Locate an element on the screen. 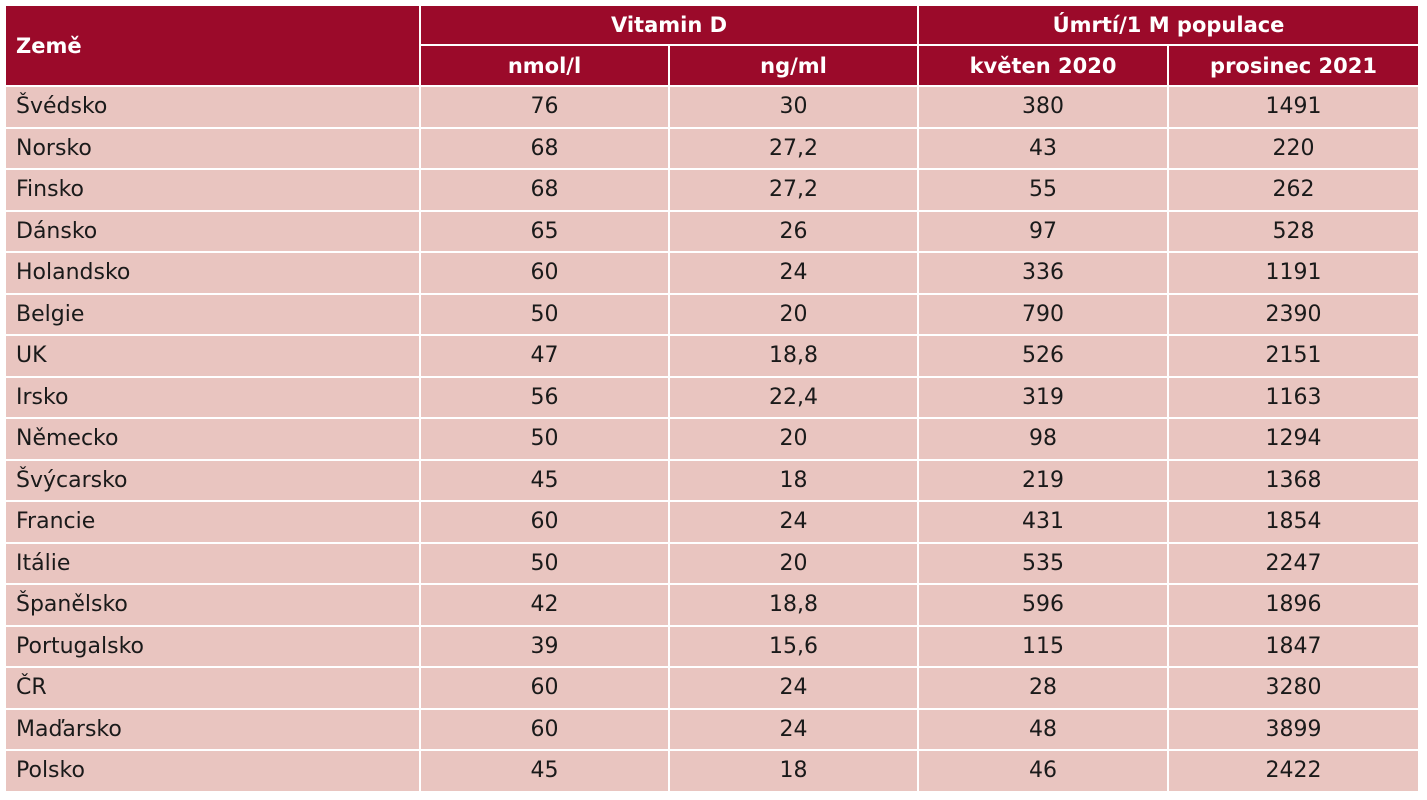 The height and width of the screenshot is (800, 1427). table-row: Španělsko 42 18,8 596 1896 is located at coordinates (712, 605).